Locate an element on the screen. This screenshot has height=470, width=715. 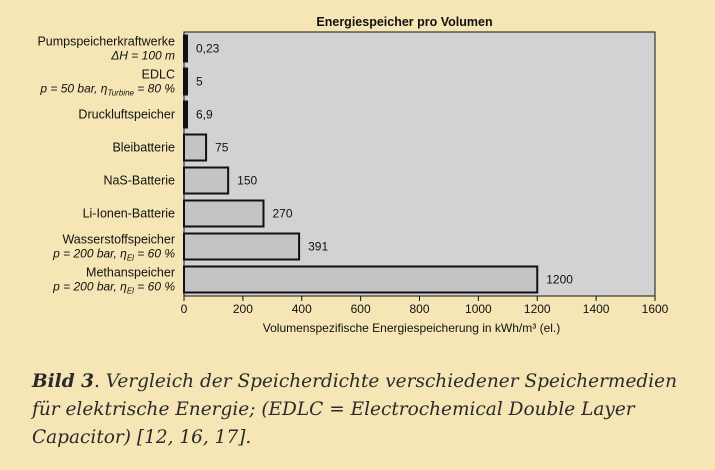
value-label-4: 150 is located at coordinates (247, 181).